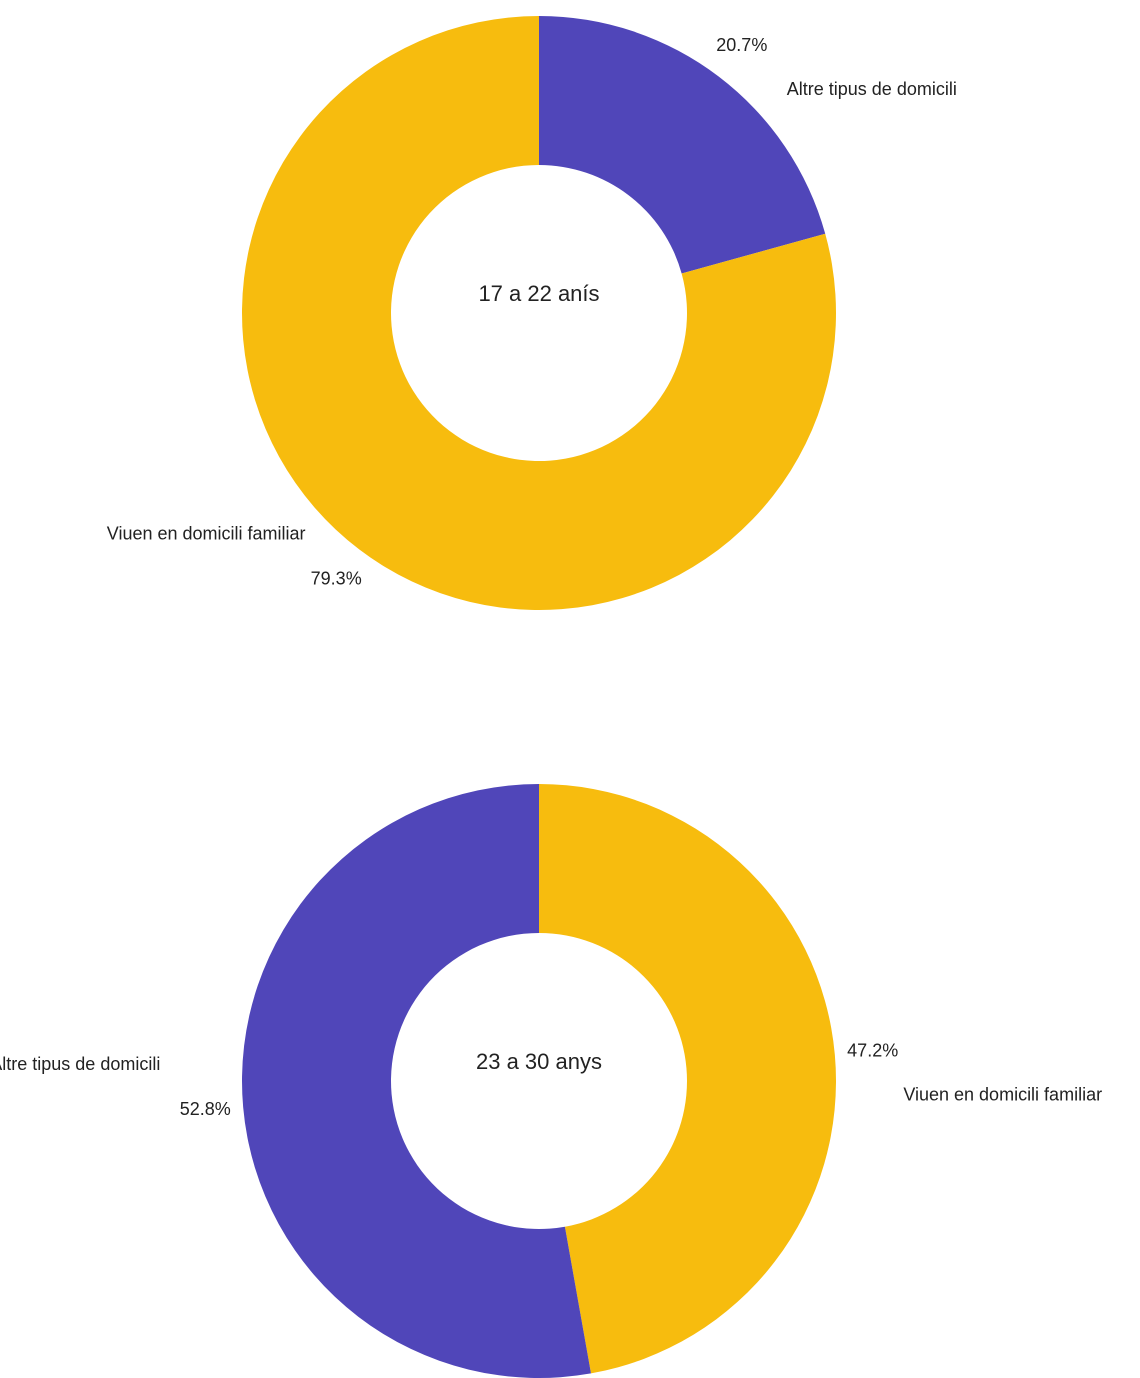  Describe the element at coordinates (872, 1050) in the screenshot. I see `value-label: 47.2%` at that location.